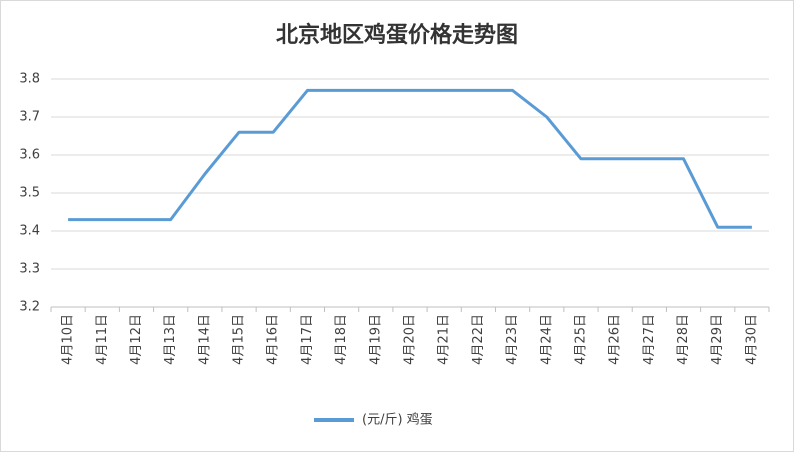  I want to click on x-tick-label: 4月27日, so click(649, 339).